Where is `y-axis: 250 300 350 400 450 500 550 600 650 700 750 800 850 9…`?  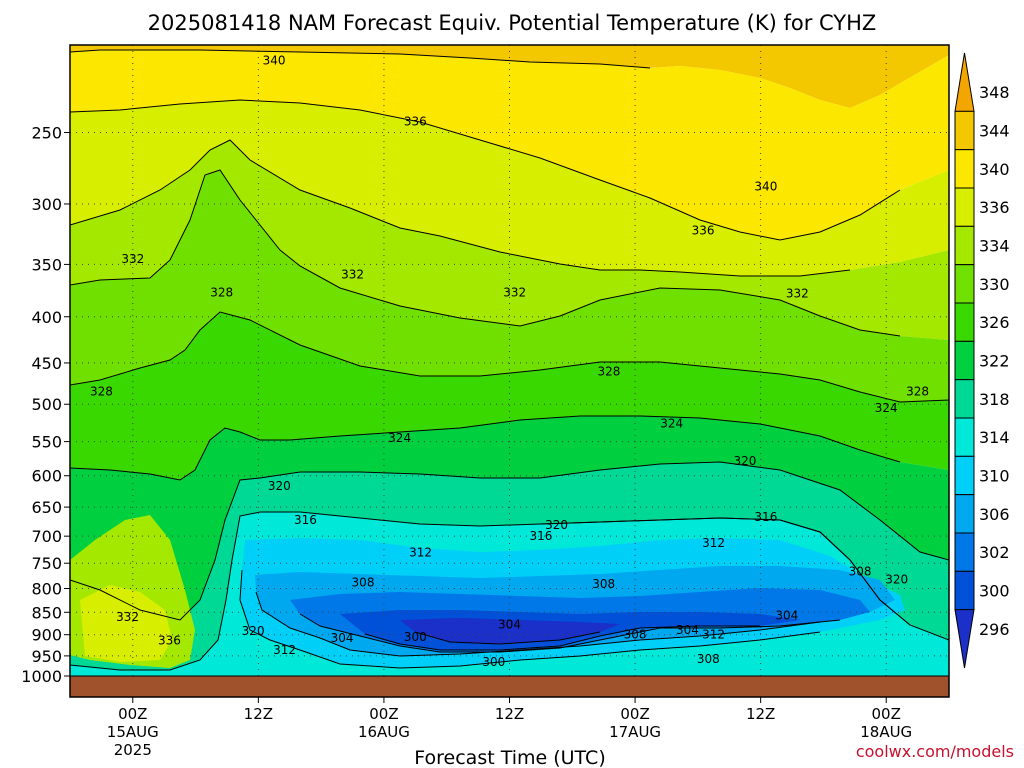
y-axis: 250 300 350 400 450 500 550 600 650 700 750 800 850 9… is located at coordinates (45, 404).